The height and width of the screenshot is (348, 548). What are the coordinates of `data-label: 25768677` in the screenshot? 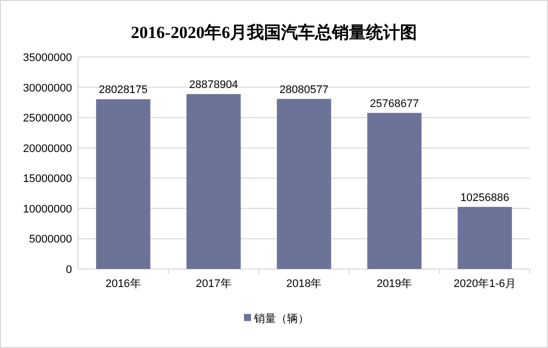 It's located at (394, 104).